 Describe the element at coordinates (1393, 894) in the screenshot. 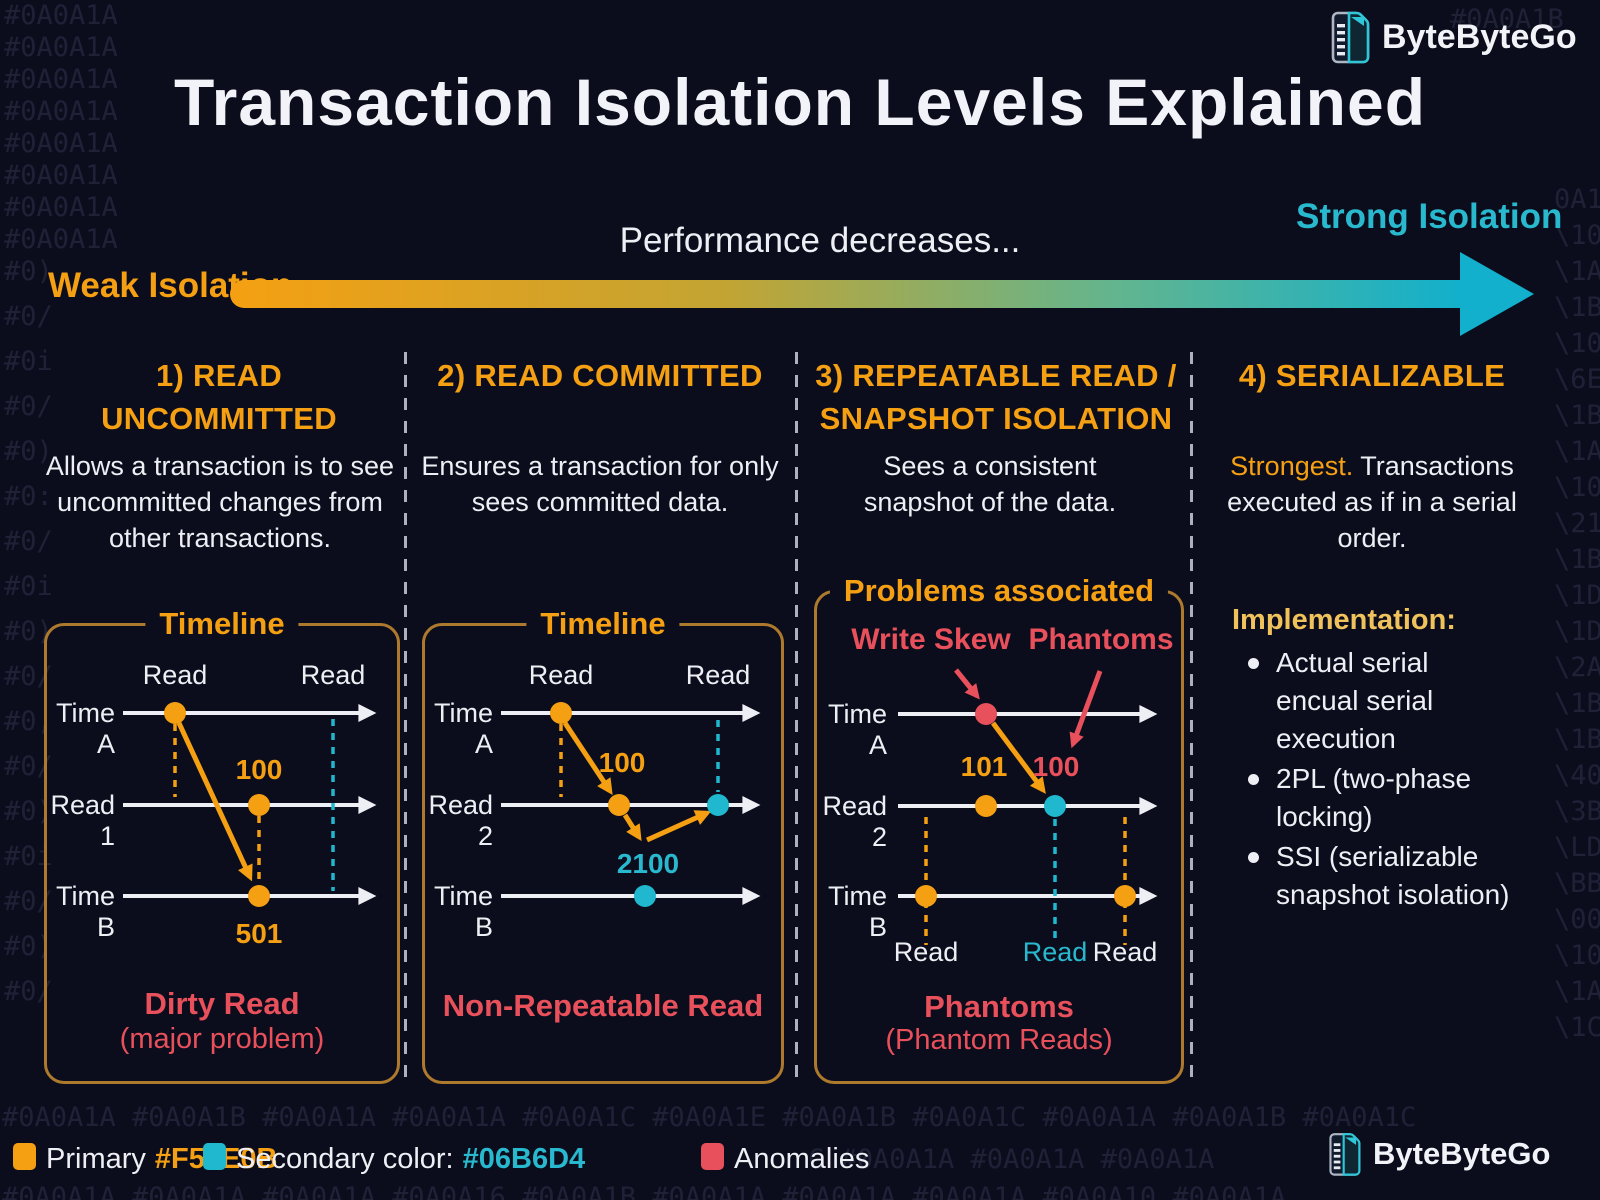

I see `implementation-item-line: snapshot isolation)` at that location.